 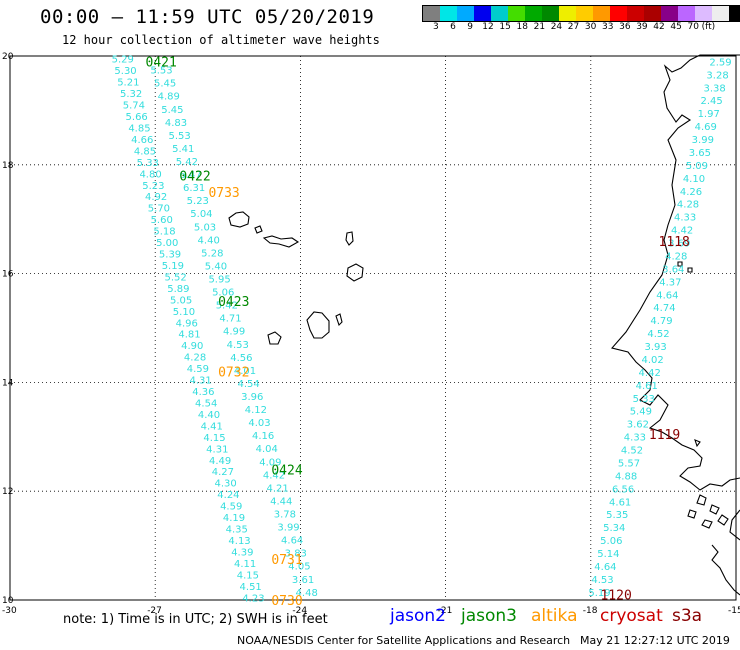 What do you see at coordinates (489, 616) in the screenshot?
I see `legend-jason3: jason3` at bounding box center [489, 616].